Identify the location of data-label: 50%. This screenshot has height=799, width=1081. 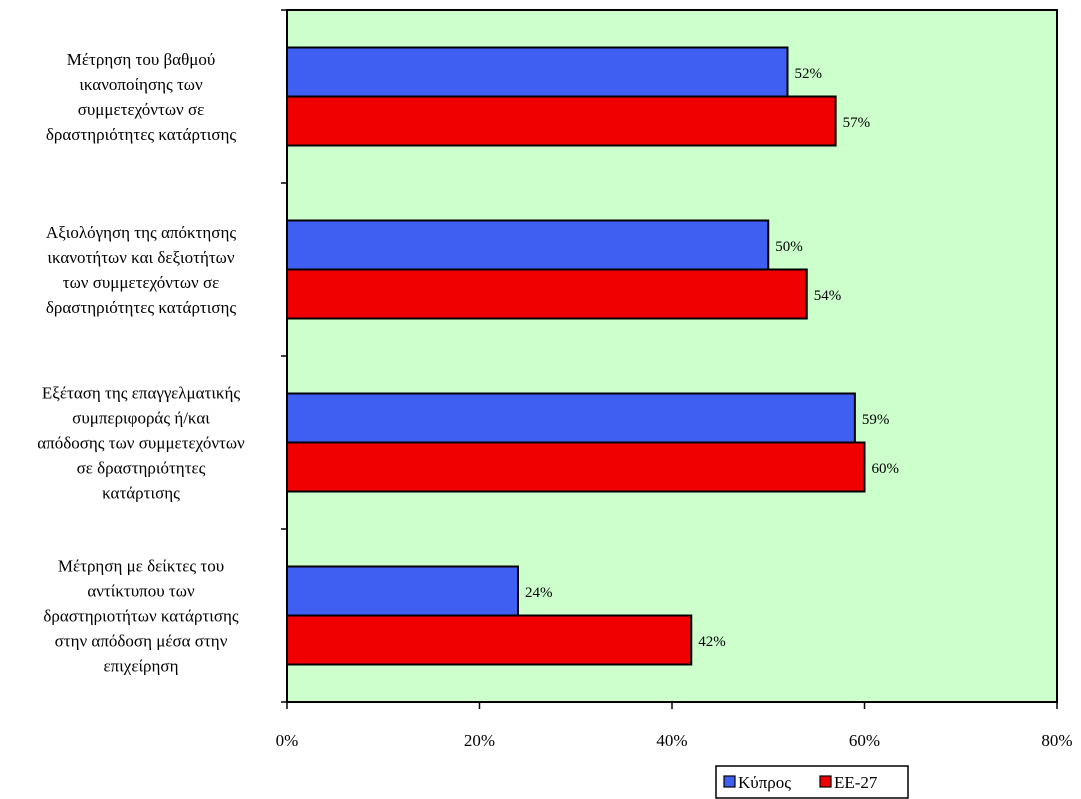
(789, 247).